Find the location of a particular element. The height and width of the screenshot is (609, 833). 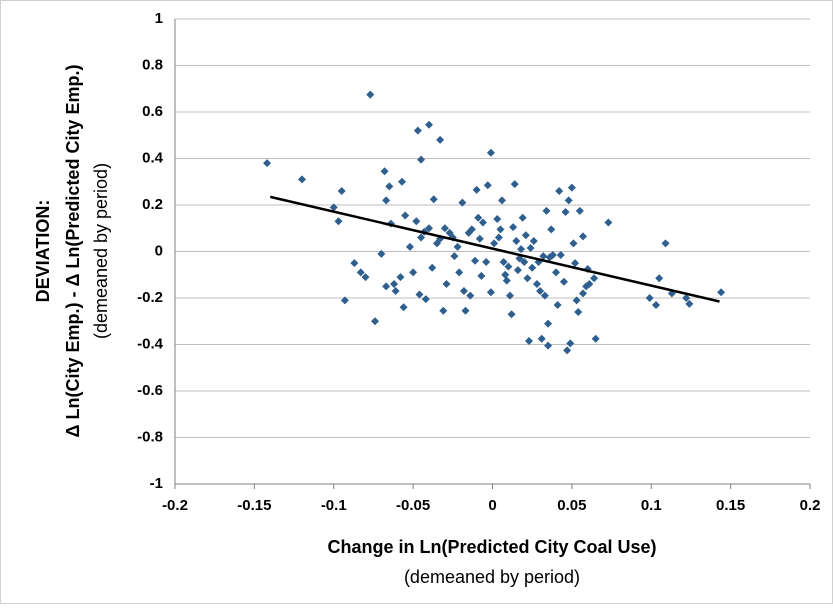

y-tick-label: -0.6 is located at coordinates (150, 390).